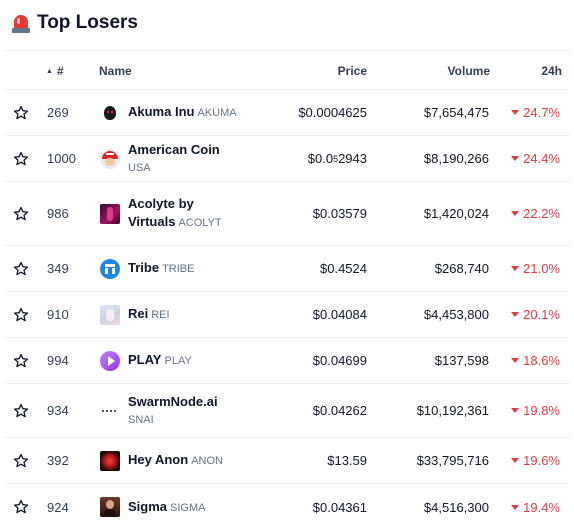  What do you see at coordinates (148, 506) in the screenshot?
I see `coin-name: Sigma` at bounding box center [148, 506].